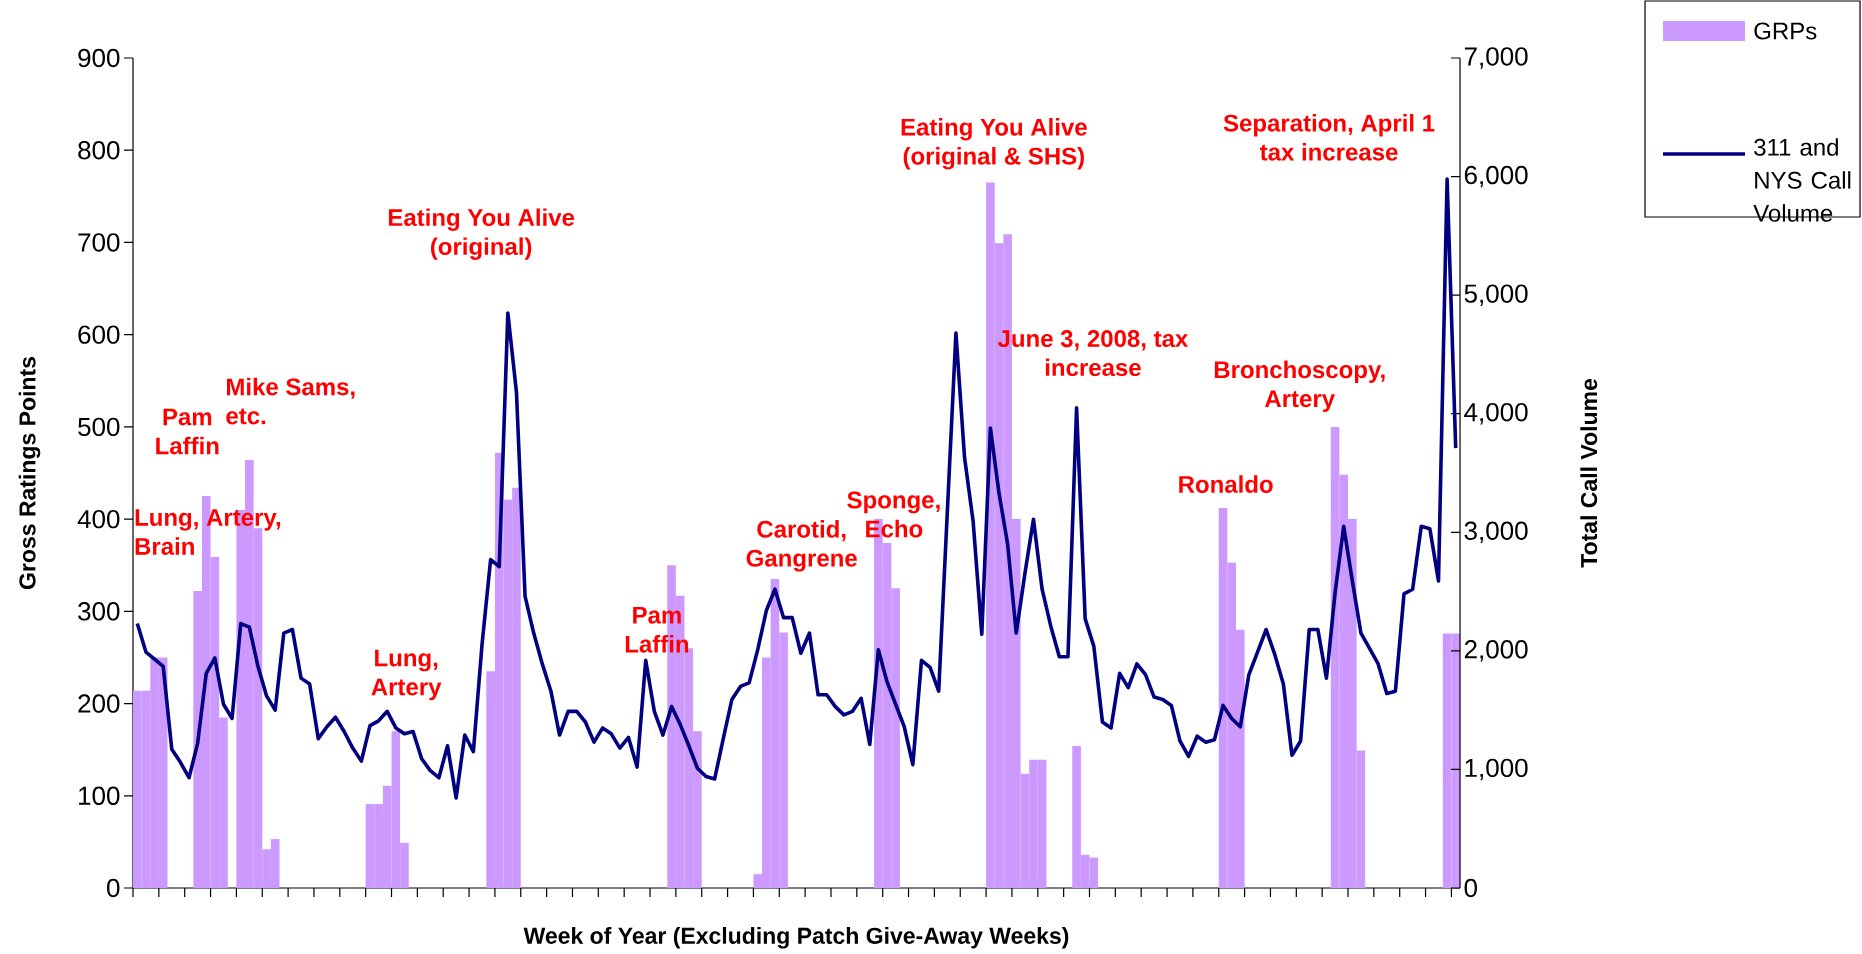 The height and width of the screenshot is (954, 1862). Describe the element at coordinates (113, 888) in the screenshot. I see `y-tick-label: 0` at that location.